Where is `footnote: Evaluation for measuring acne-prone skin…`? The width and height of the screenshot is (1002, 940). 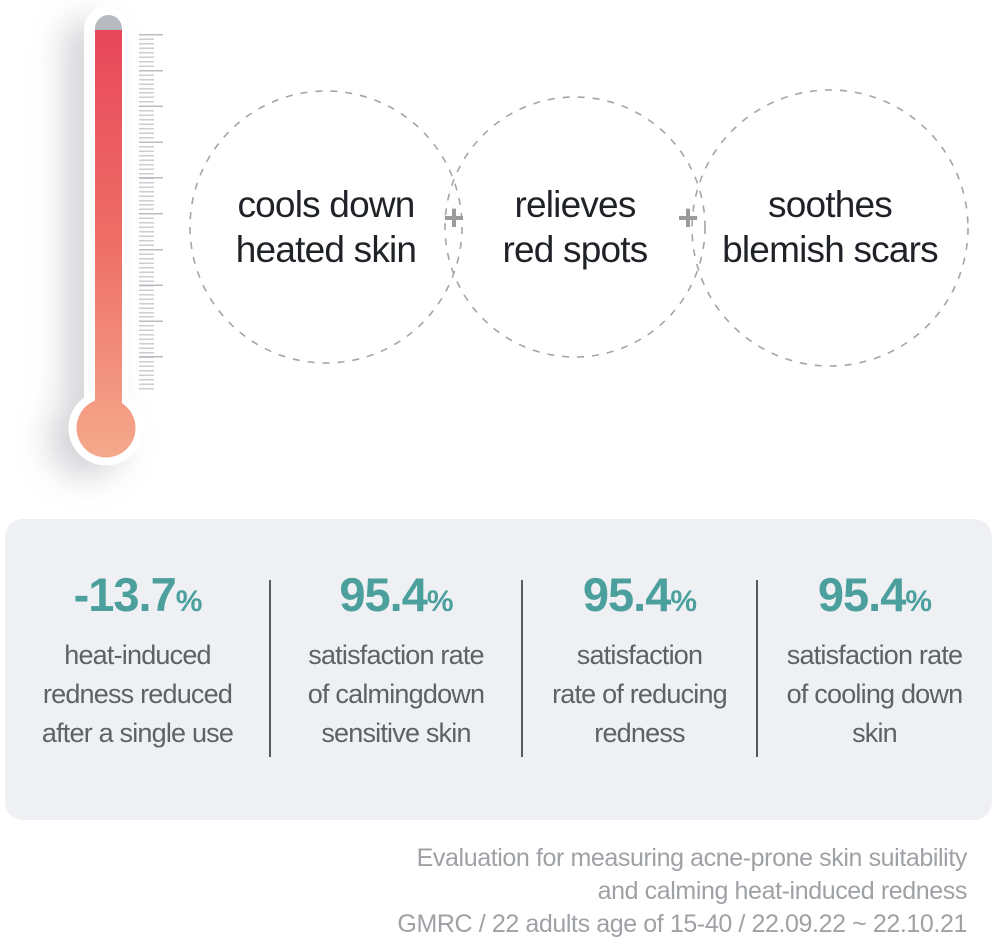 footnote: Evaluation for measuring acne-prone skin… is located at coordinates (682, 891).